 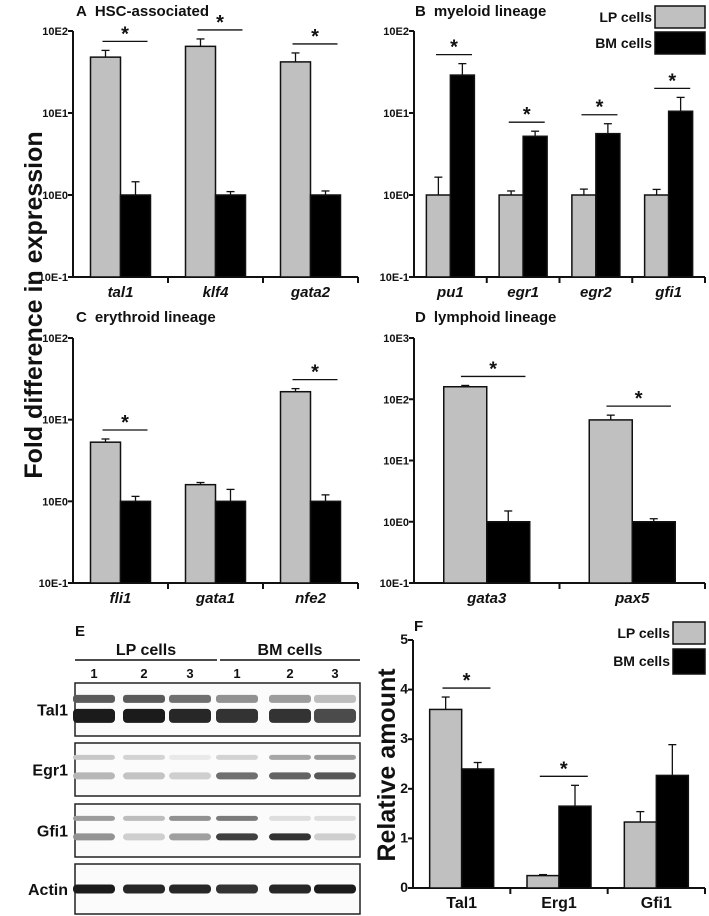 I want to click on category-label: gata3, so click(x=486, y=598).